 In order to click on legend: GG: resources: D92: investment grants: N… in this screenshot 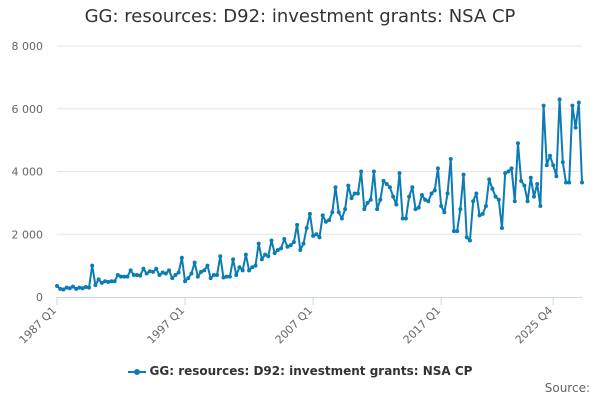, I will do `click(300, 371)`.